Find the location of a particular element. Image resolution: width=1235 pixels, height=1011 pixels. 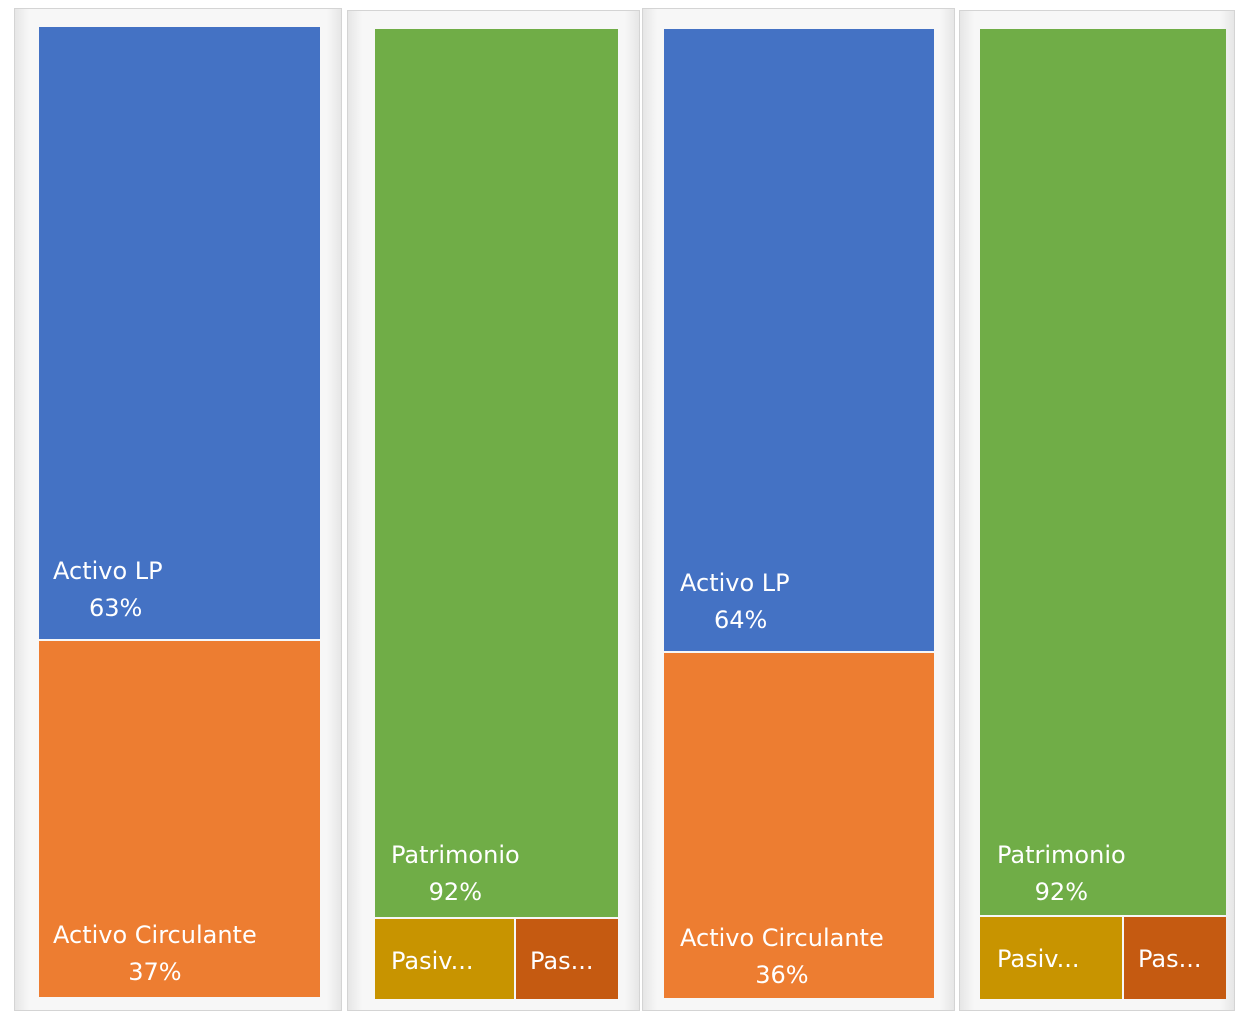

tile-label-activo-lp: Activo LP 64% is located at coordinates (735, 602).